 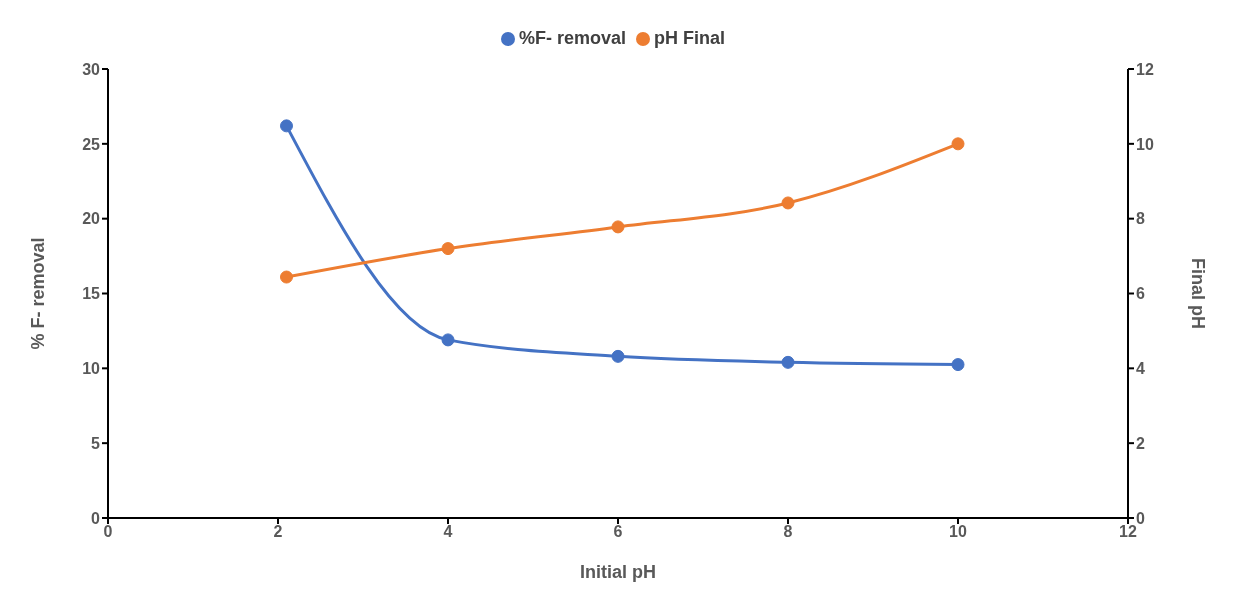 What do you see at coordinates (91, 219) in the screenshot?
I see `y-tick-label: 20` at bounding box center [91, 219].